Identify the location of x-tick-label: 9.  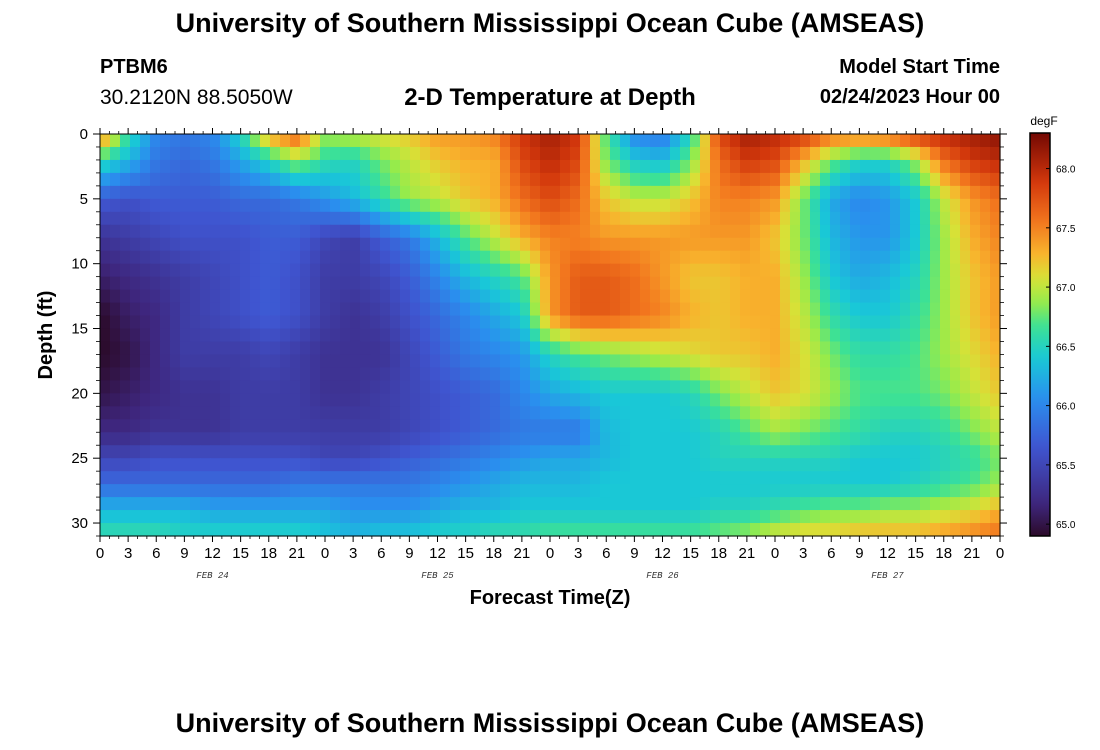
(409, 553).